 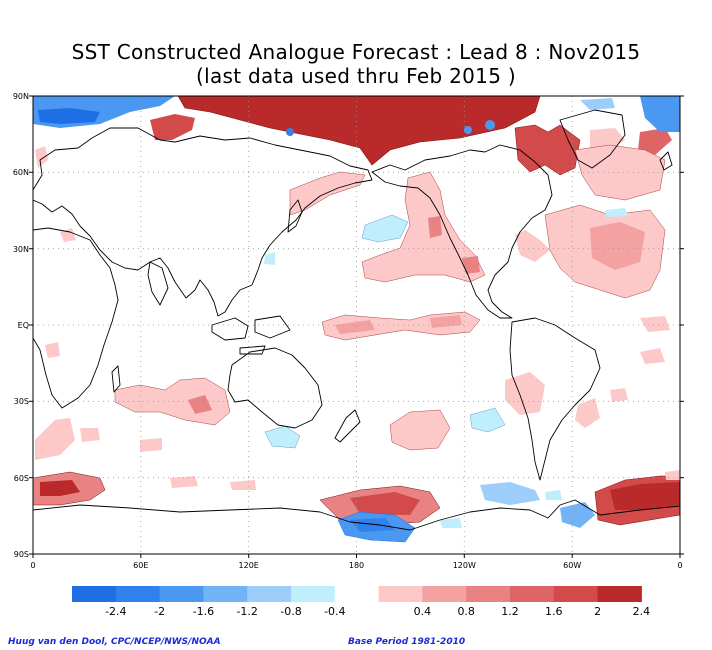 I want to click on y-tick-90n: 90N, so click(x=21, y=96).